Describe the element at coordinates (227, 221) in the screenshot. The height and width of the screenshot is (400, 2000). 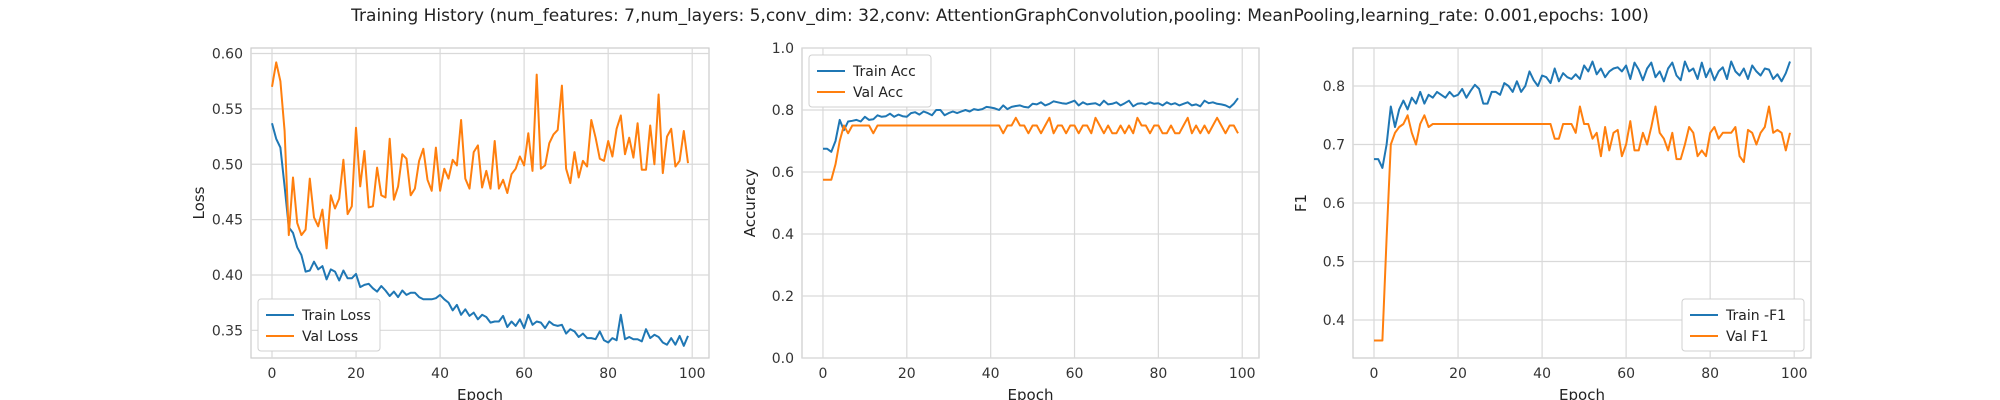
I see `y-tick-label: 0.45` at that location.